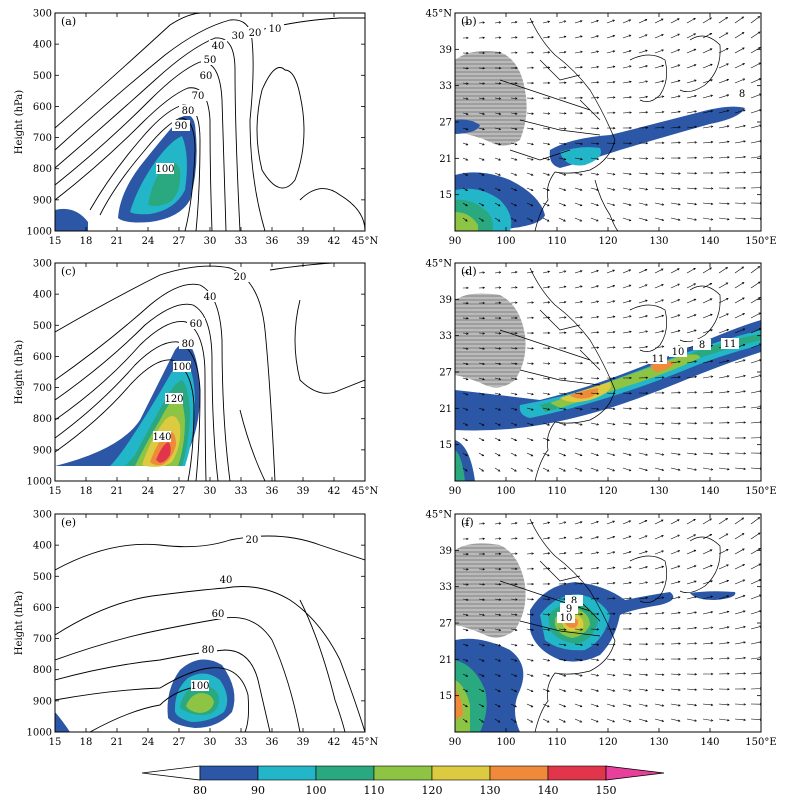 This screenshot has width=793, height=801. Describe the element at coordinates (700, 564) in the screenshot. I see `coastline` at that location.